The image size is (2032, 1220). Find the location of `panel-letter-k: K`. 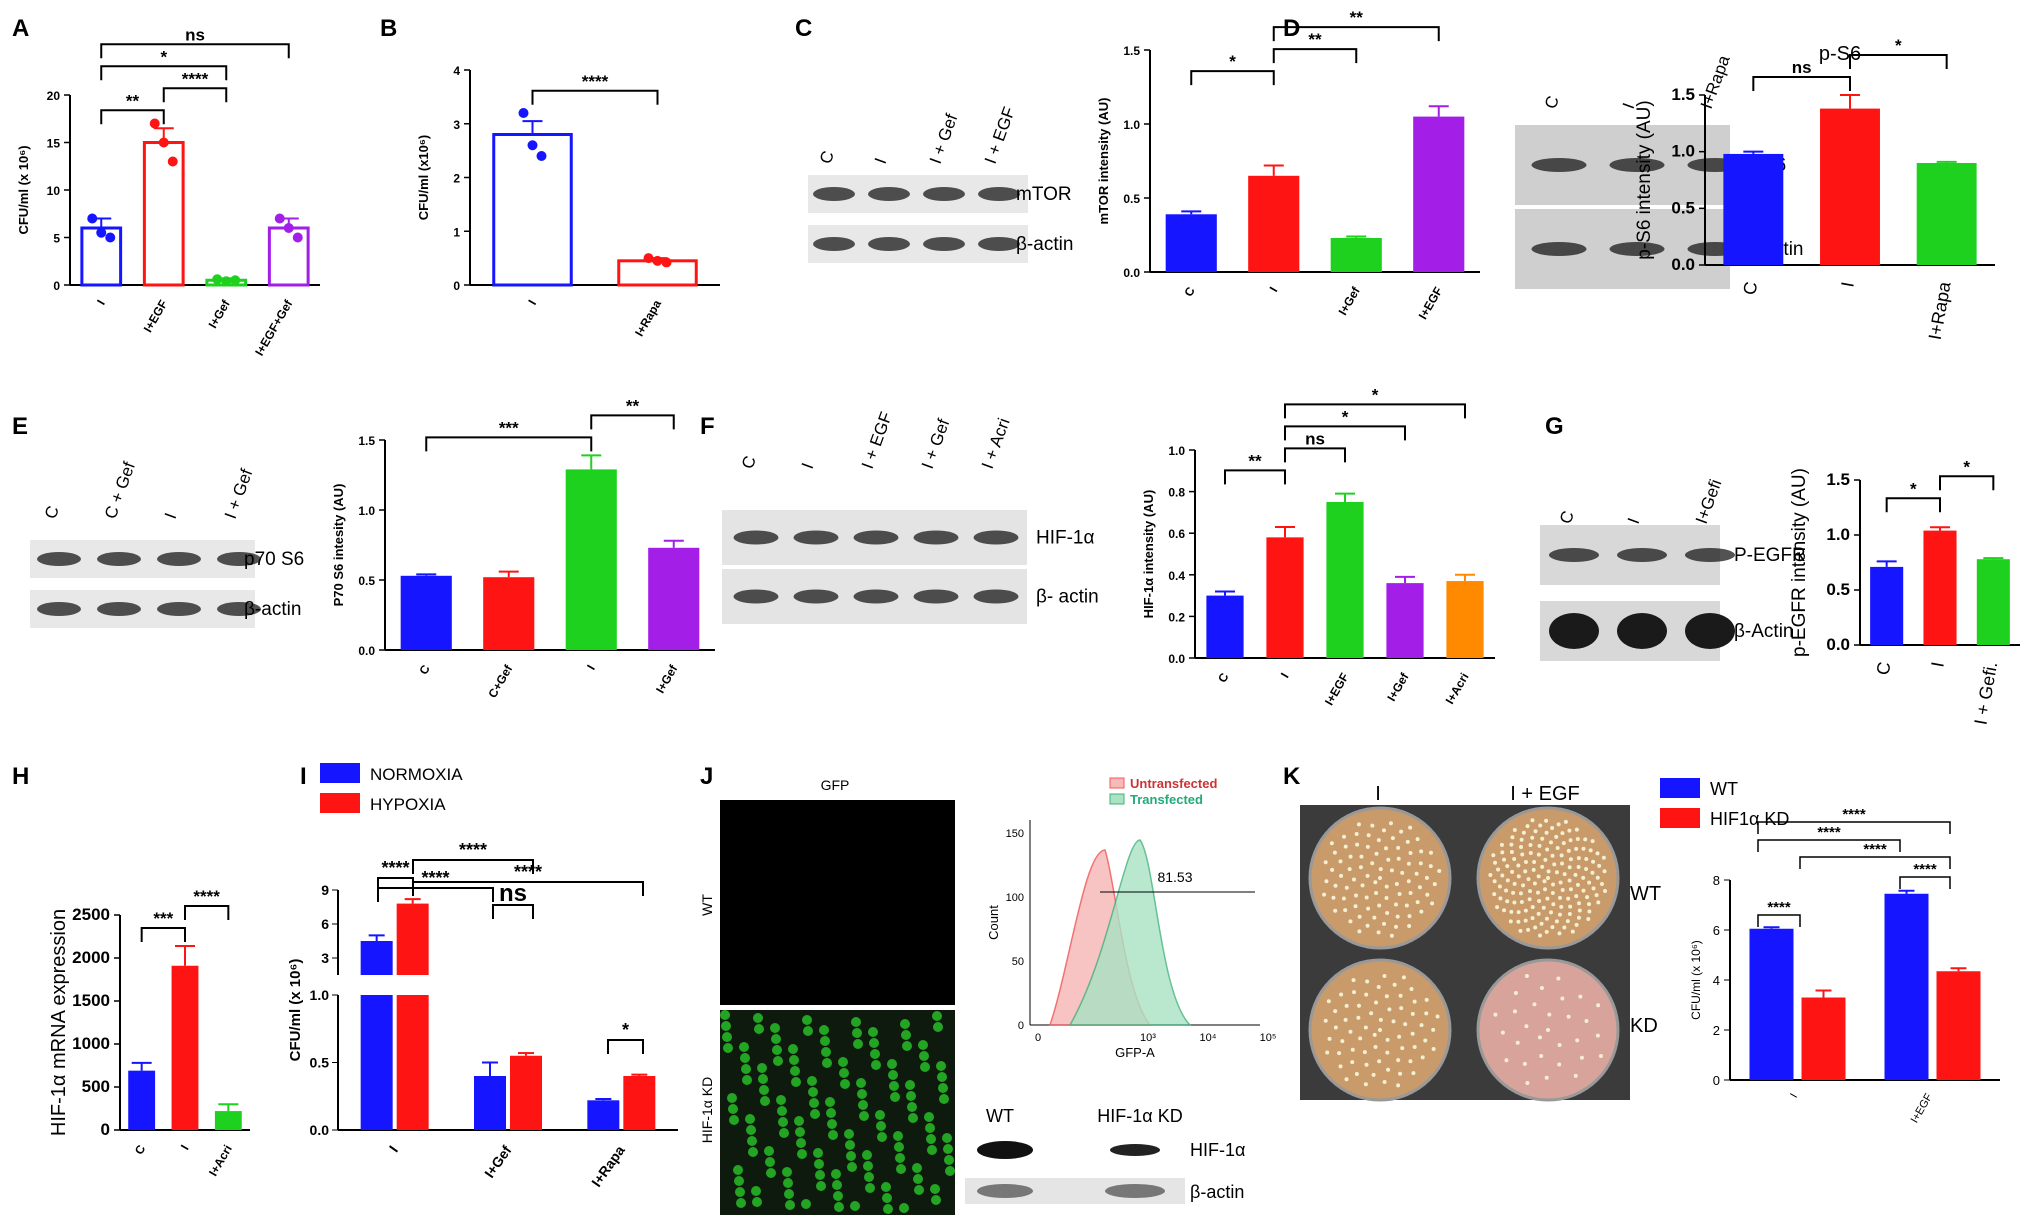

panel-letter-k: K is located at coordinates (1292, 776).